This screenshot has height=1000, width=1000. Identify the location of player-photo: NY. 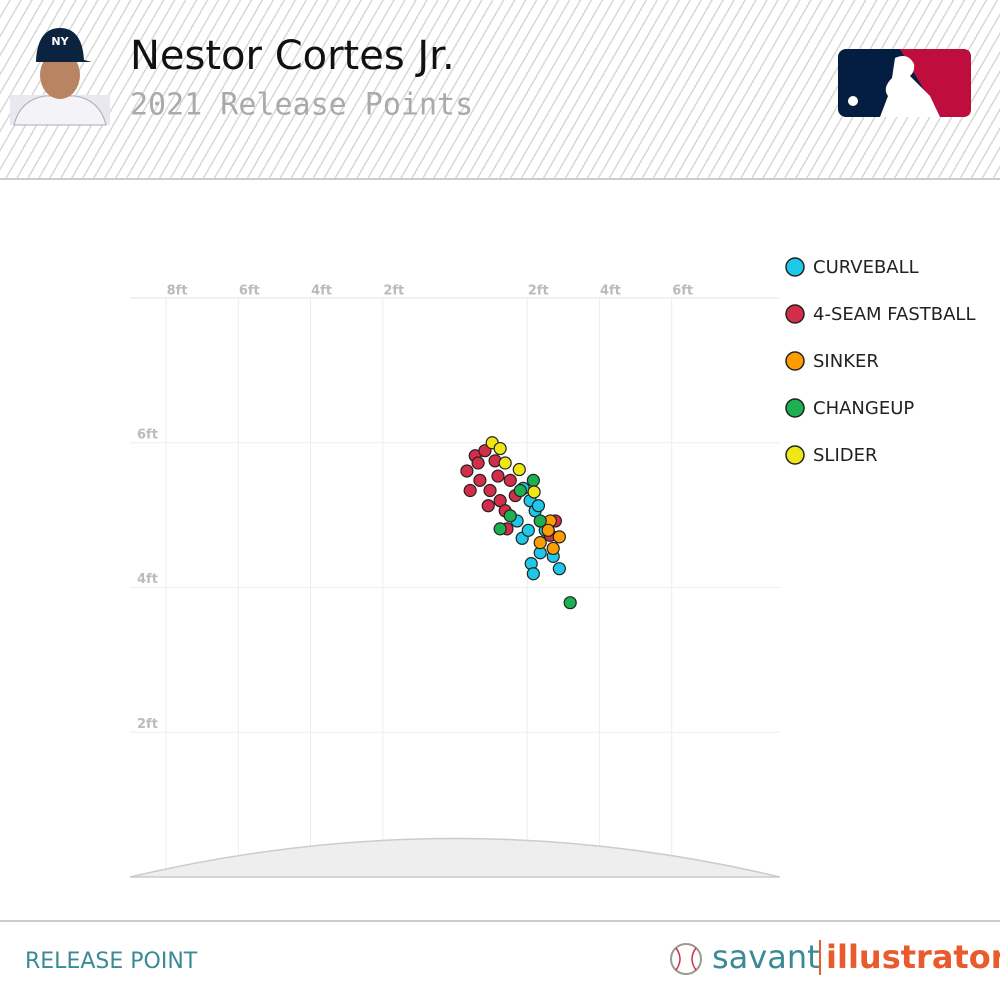
(60, 77).